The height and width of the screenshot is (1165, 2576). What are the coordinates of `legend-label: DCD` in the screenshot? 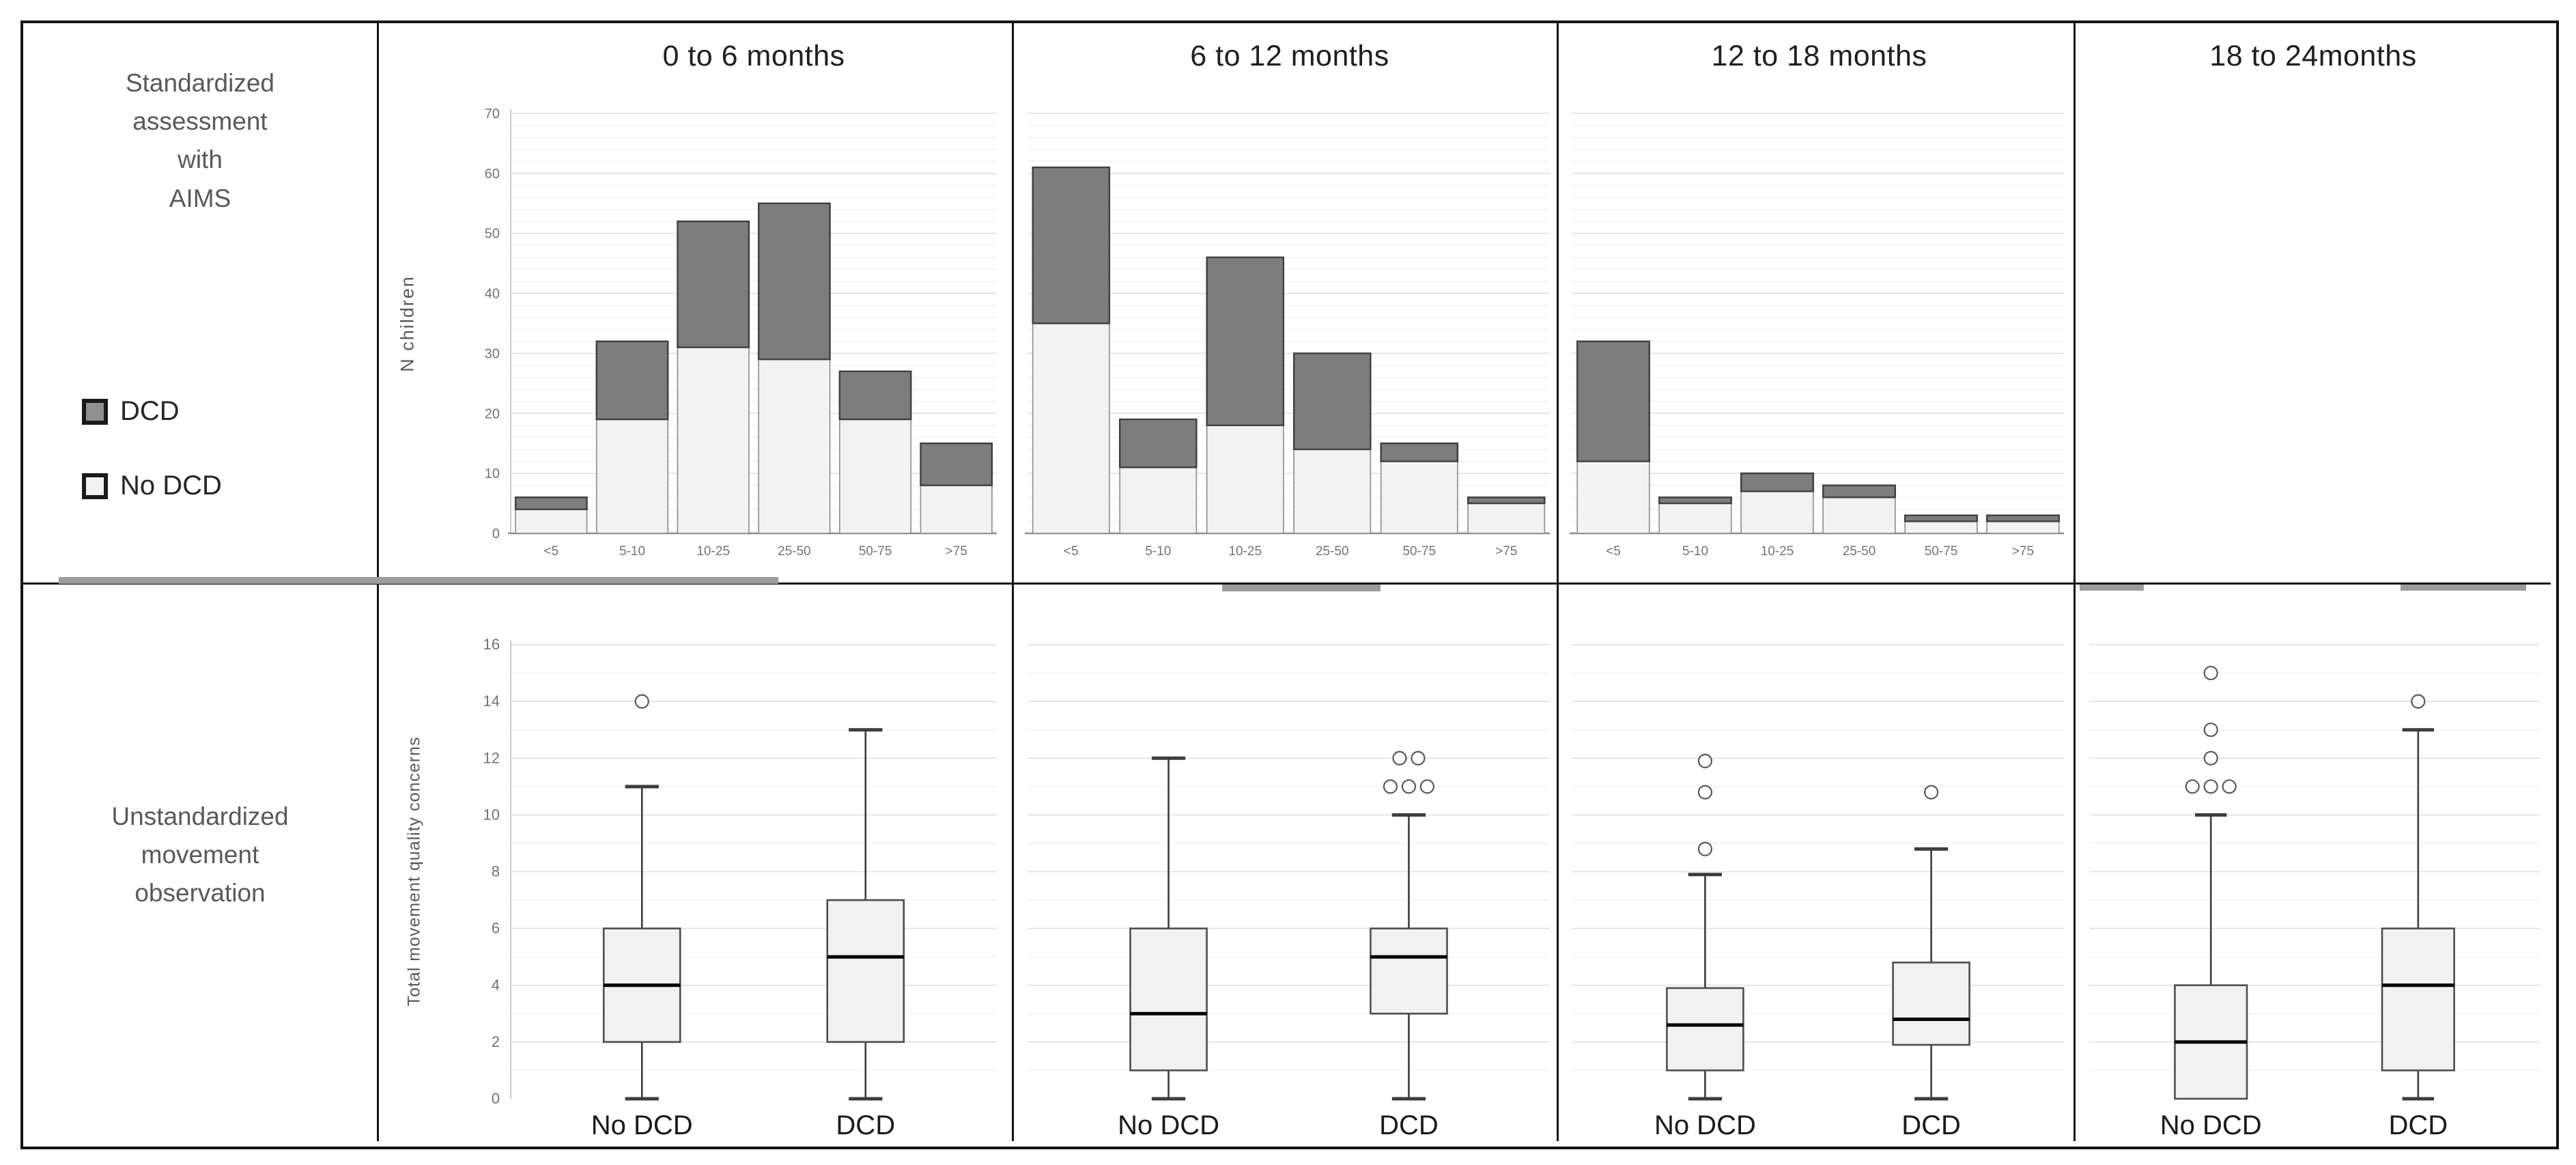 It's located at (150, 411).